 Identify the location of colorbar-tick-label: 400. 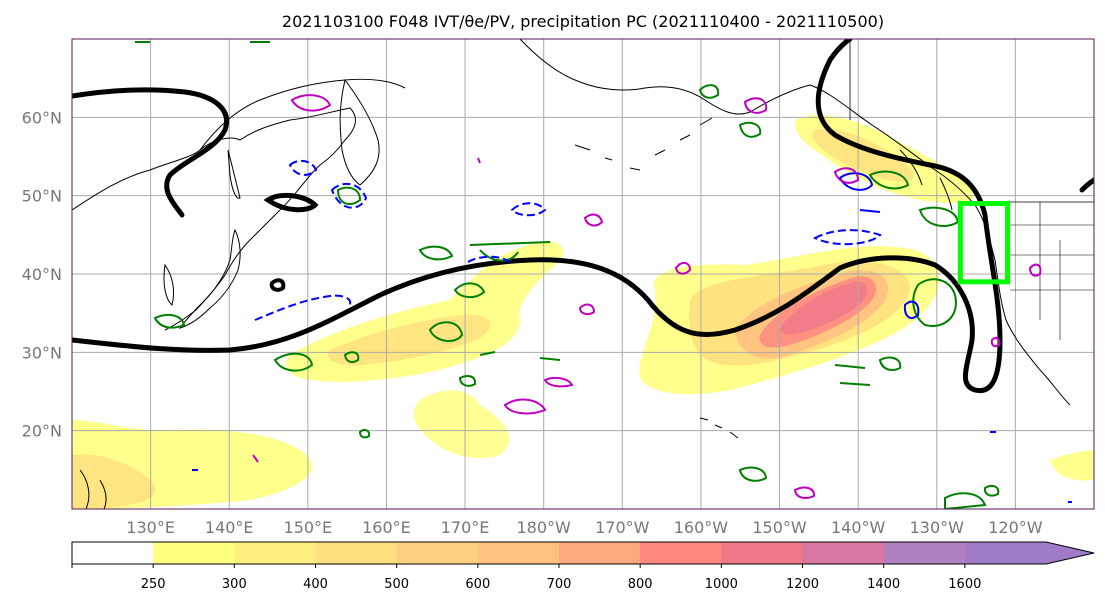
(315, 584).